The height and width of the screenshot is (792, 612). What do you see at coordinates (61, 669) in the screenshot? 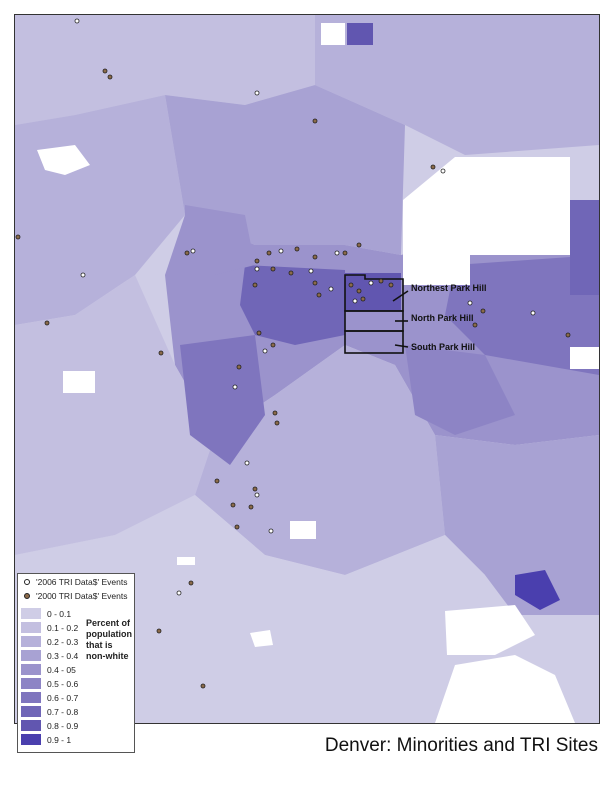
I see `legend-class-label: 0.4 - 05` at bounding box center [61, 669].